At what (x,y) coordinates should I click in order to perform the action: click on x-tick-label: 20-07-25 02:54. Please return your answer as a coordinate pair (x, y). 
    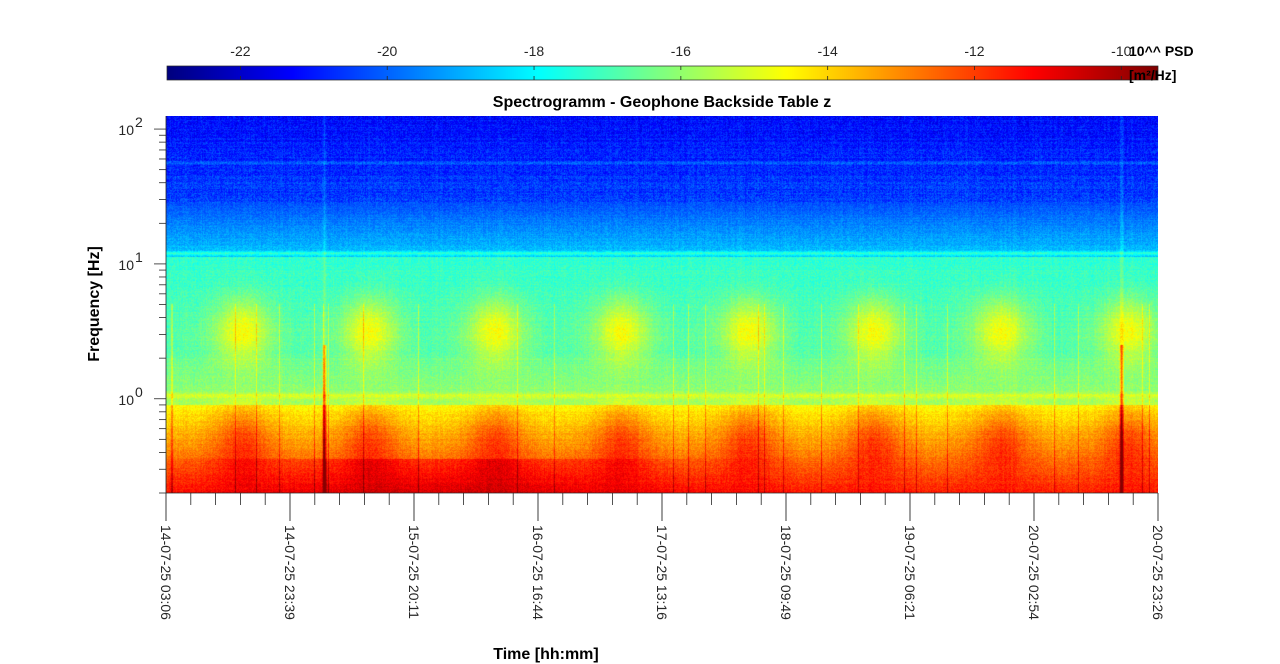
    Looking at the image, I should click on (1034, 572).